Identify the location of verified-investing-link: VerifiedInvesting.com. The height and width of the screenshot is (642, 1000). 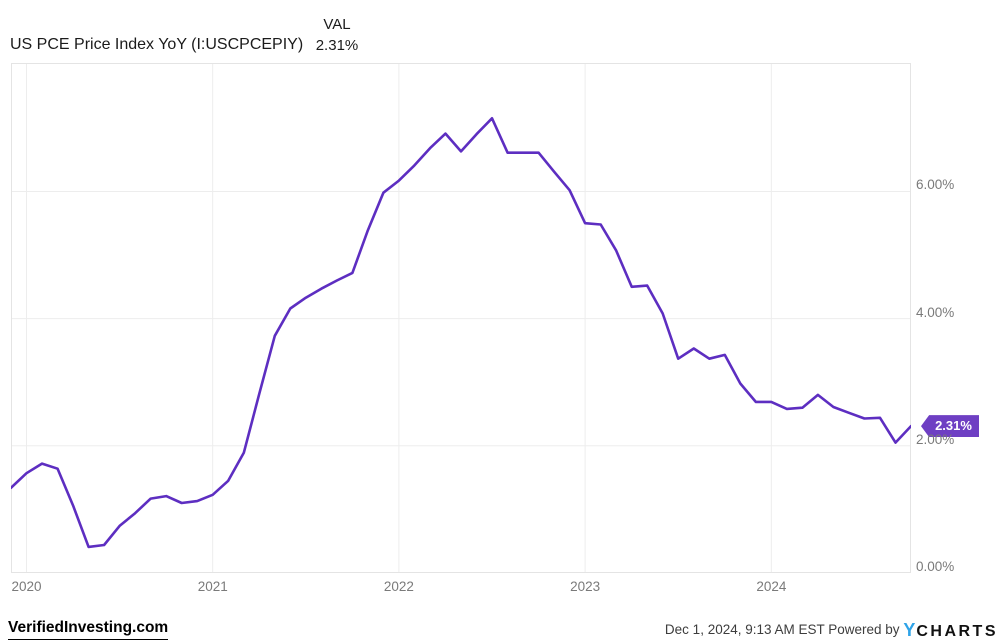
(88, 629).